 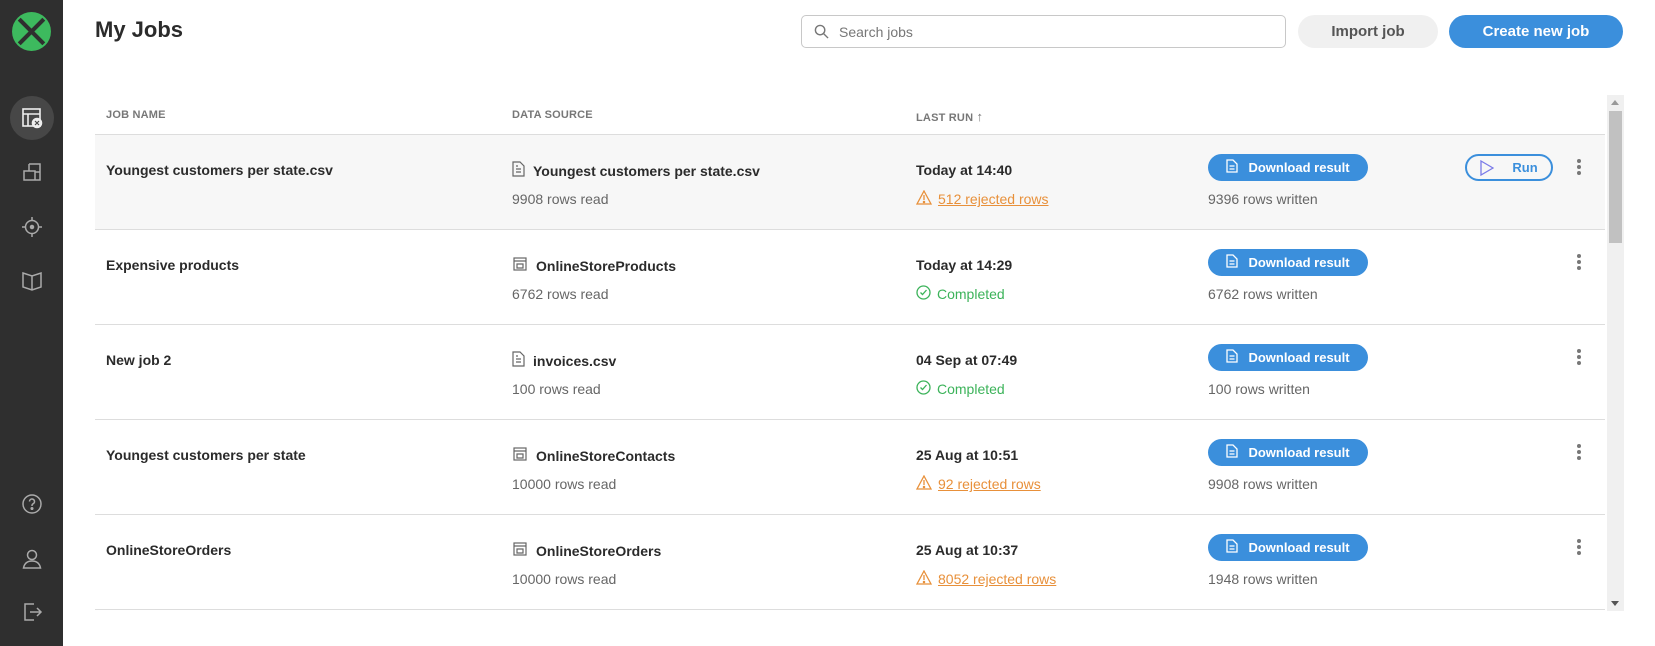 What do you see at coordinates (1509, 167) in the screenshot?
I see `run-button: Run` at bounding box center [1509, 167].